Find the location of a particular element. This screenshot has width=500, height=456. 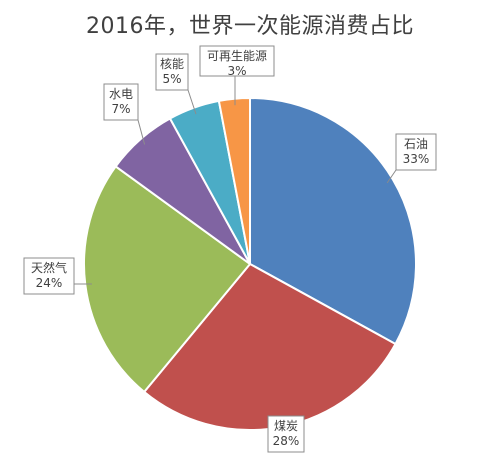

callout-box-coal is located at coordinates (286, 434).